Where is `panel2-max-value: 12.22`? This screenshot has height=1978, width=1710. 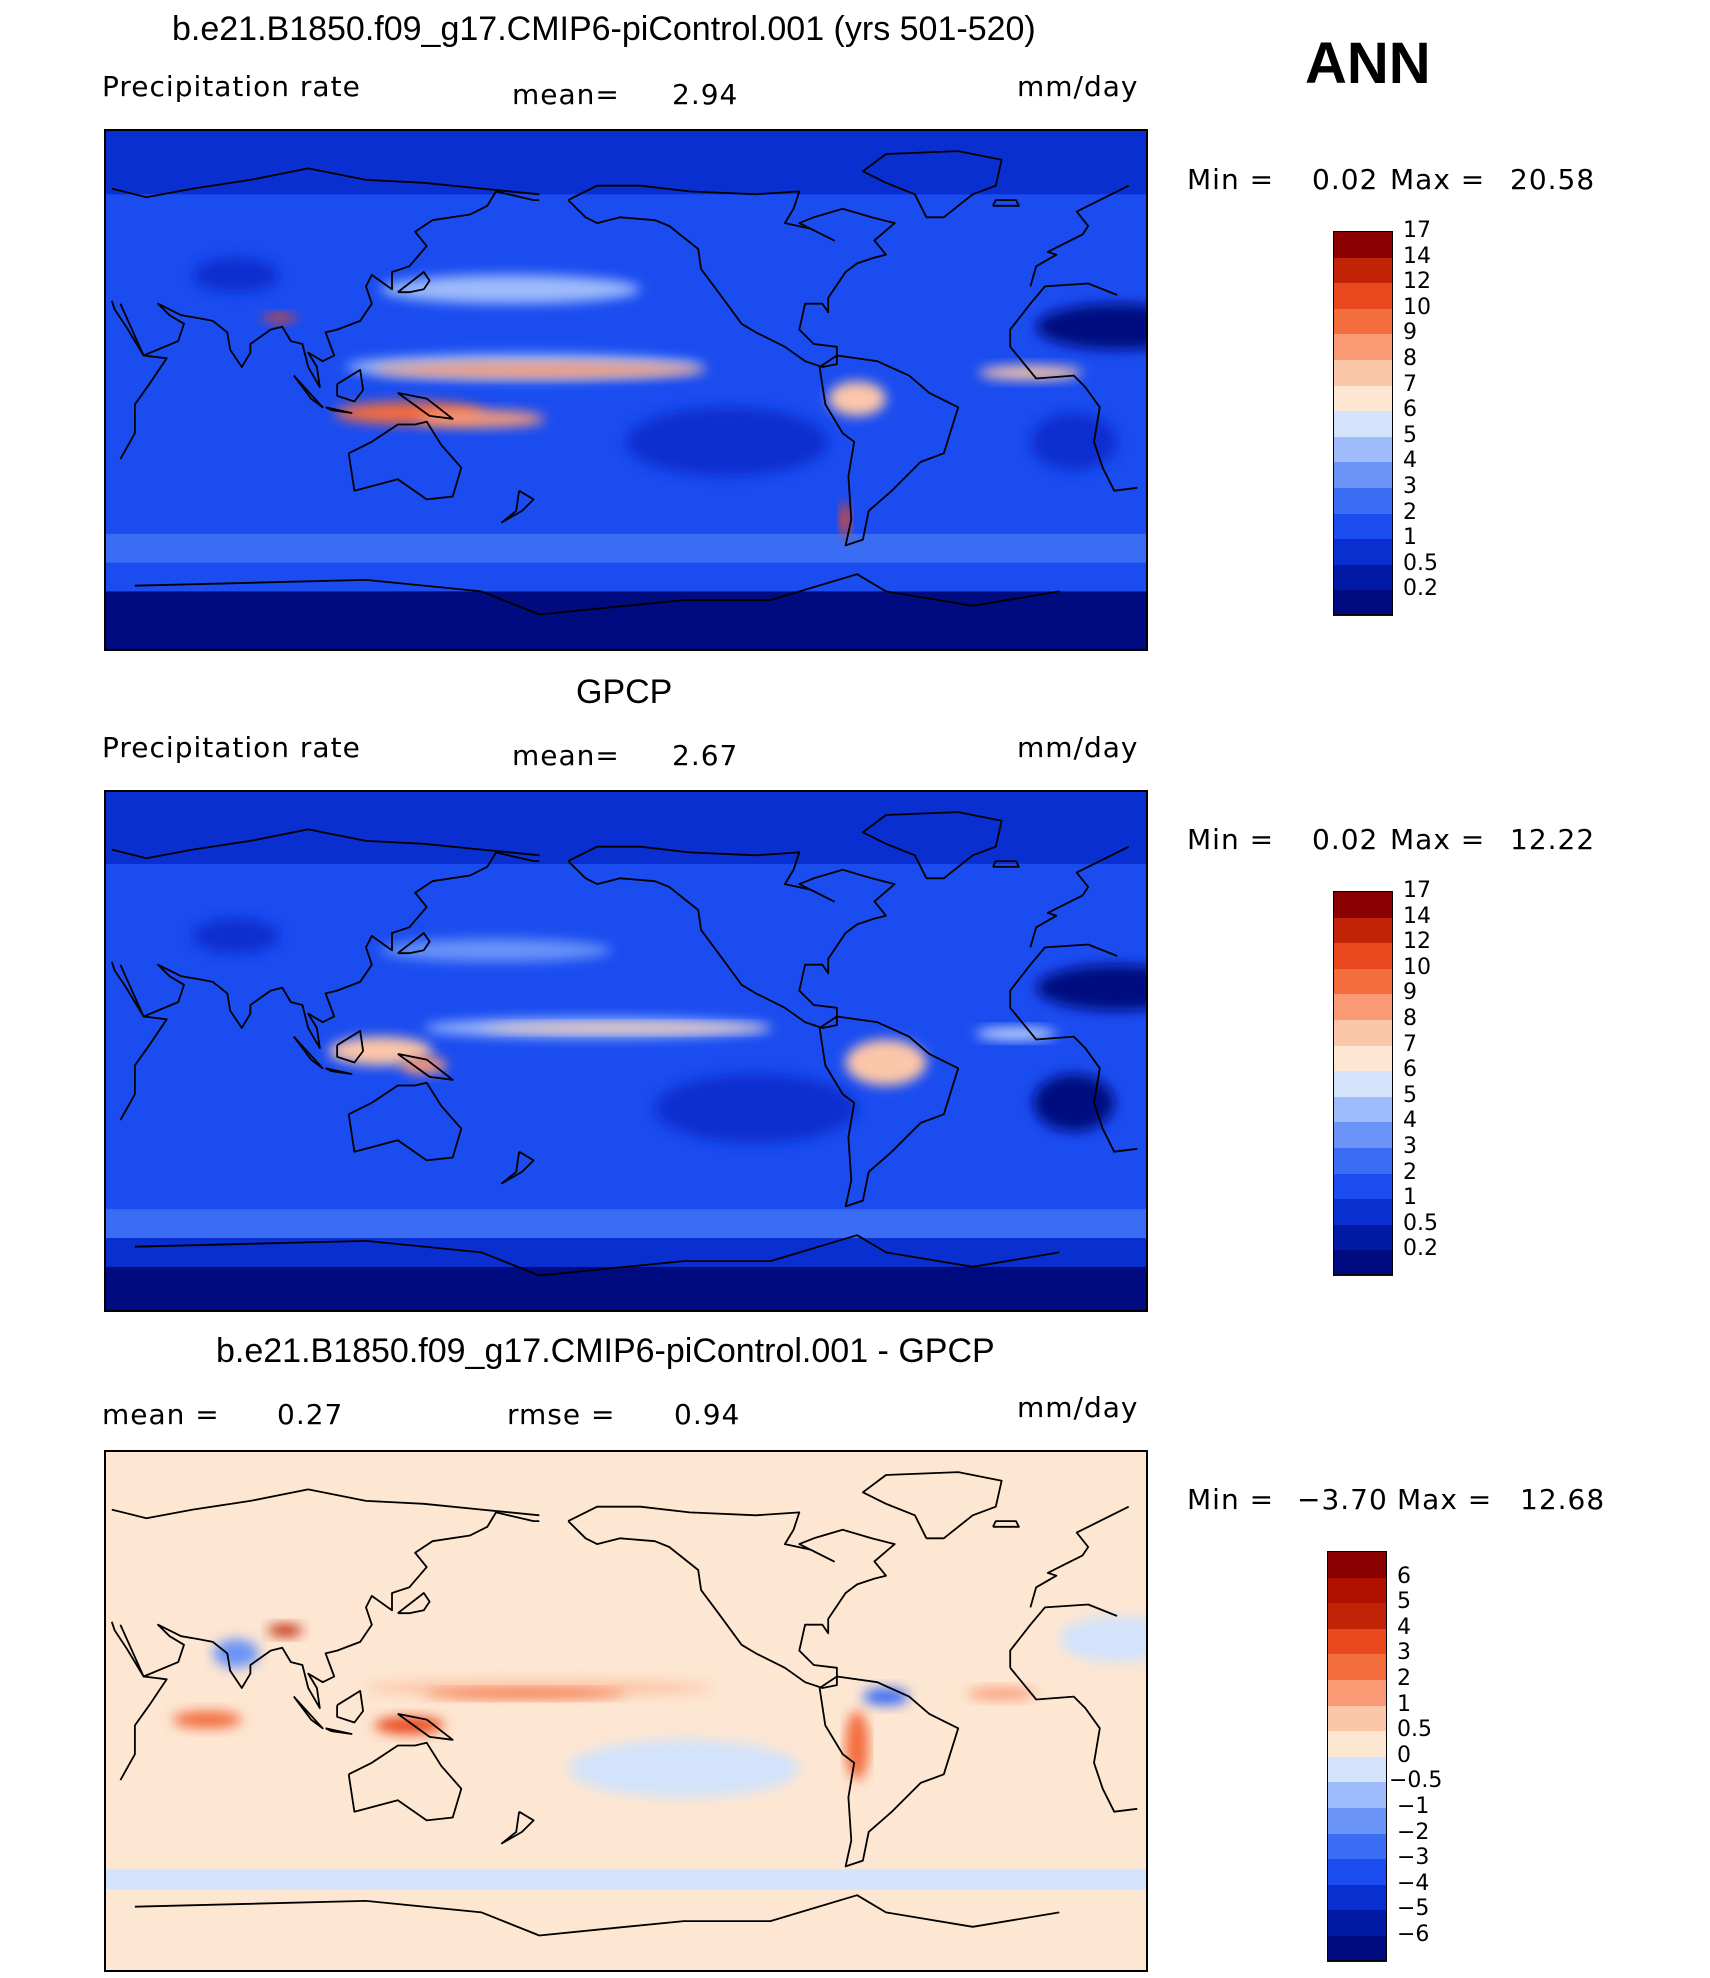
panel2-max-value: 12.22 is located at coordinates (1553, 839).